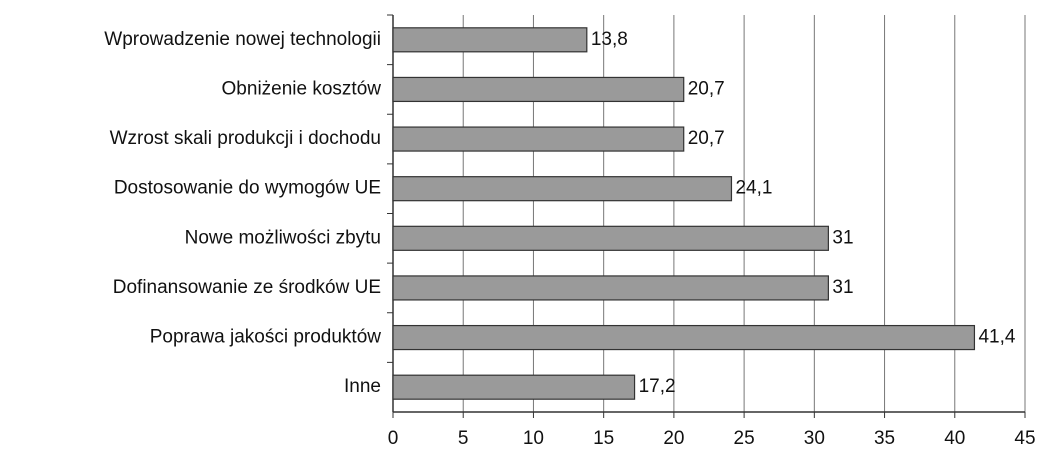 Image resolution: width=1040 pixels, height=461 pixels. What do you see at coordinates (266, 337) in the screenshot?
I see `y-tick-label: Poprawa jakości produktów` at bounding box center [266, 337].